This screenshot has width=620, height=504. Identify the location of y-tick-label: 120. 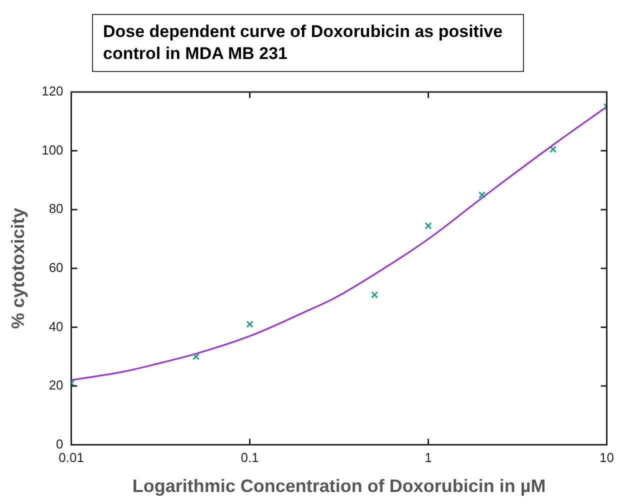
(53, 91).